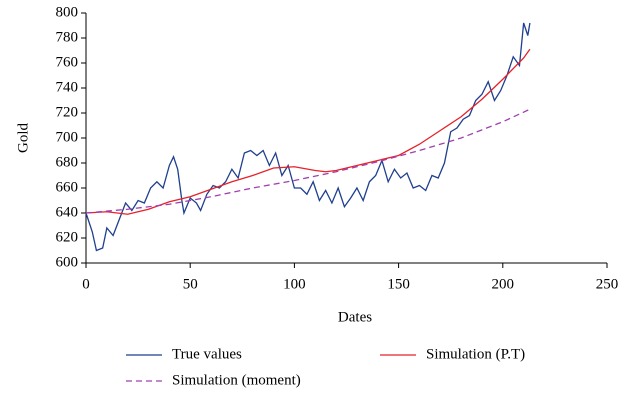 This screenshot has width=640, height=402. What do you see at coordinates (190, 284) in the screenshot?
I see `x-tick-label: 50` at bounding box center [190, 284].